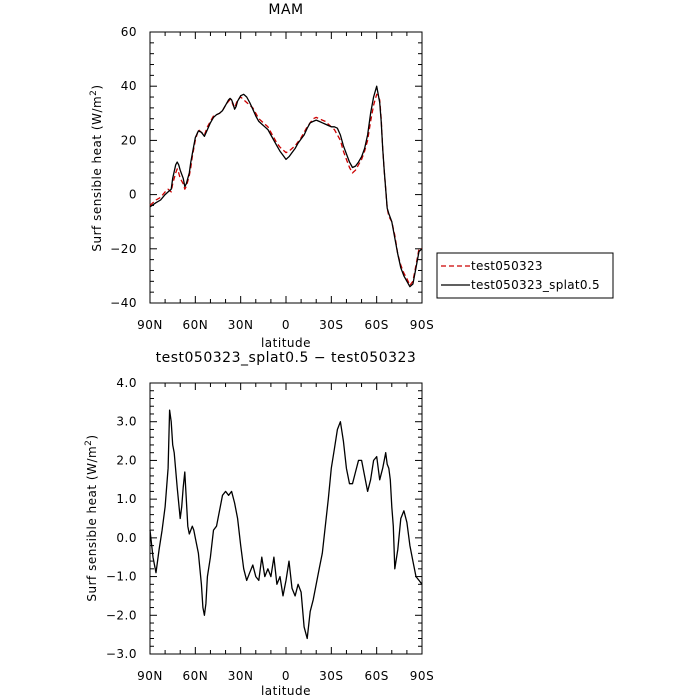 This screenshot has width=700, height=700. I want to click on top-y-tick-label: 20, so click(129, 140).